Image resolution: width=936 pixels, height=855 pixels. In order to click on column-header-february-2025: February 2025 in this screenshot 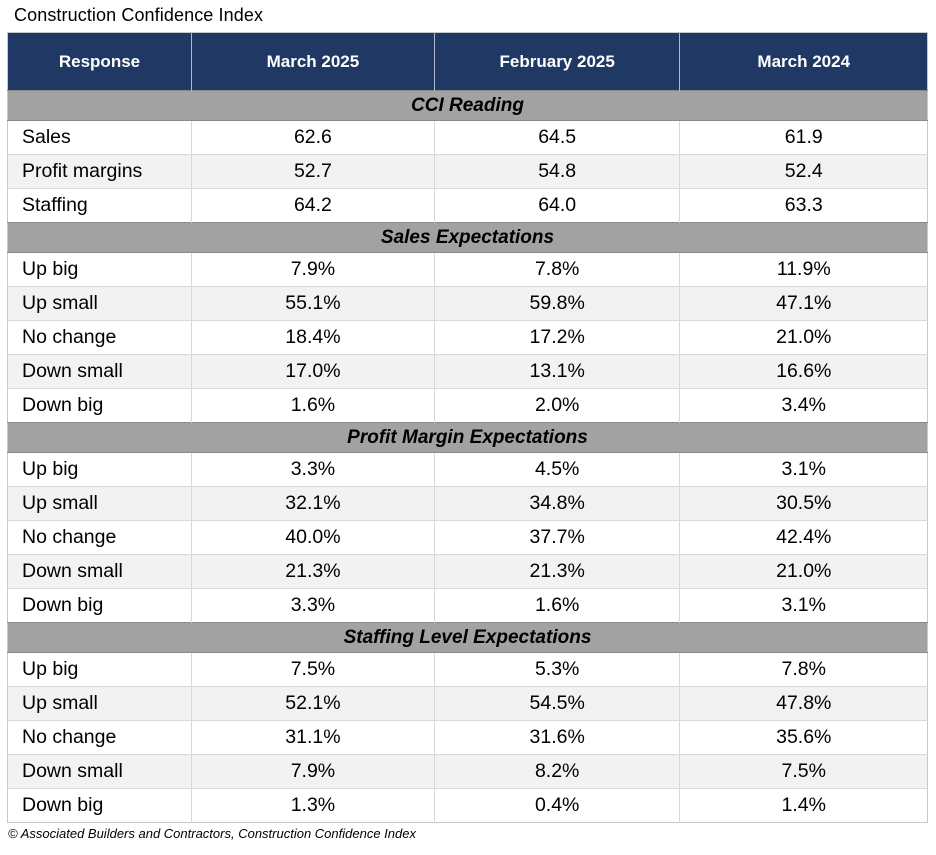, I will do `click(556, 61)`.